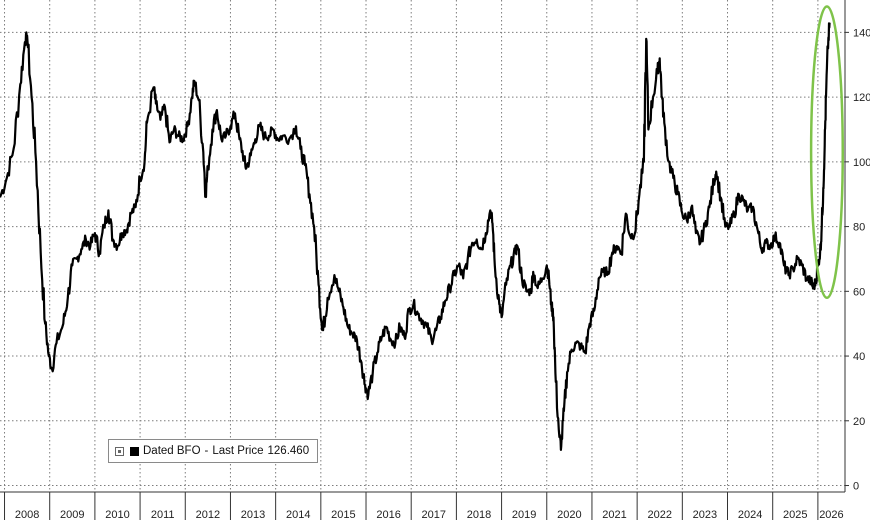  What do you see at coordinates (208, 514) in the screenshot?
I see `x-tick-label: 2012` at bounding box center [208, 514].